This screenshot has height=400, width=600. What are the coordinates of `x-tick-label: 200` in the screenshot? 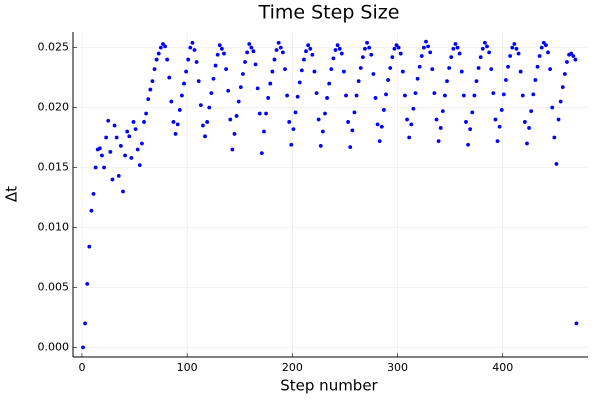 It's located at (292, 367).